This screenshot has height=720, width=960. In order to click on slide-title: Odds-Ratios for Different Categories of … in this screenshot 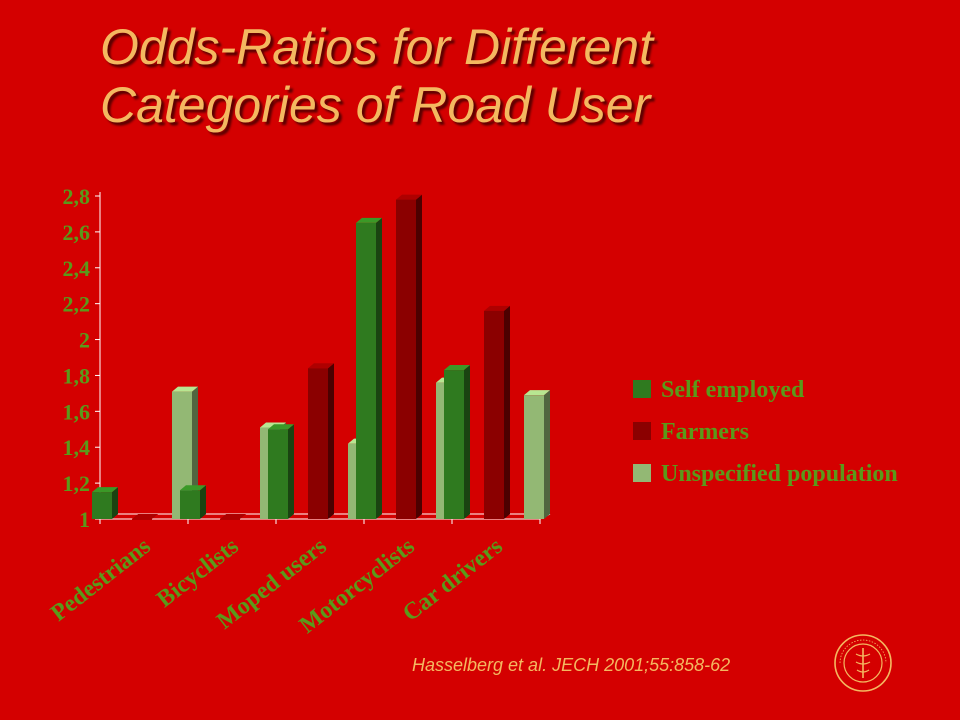, I will do `click(510, 76)`.